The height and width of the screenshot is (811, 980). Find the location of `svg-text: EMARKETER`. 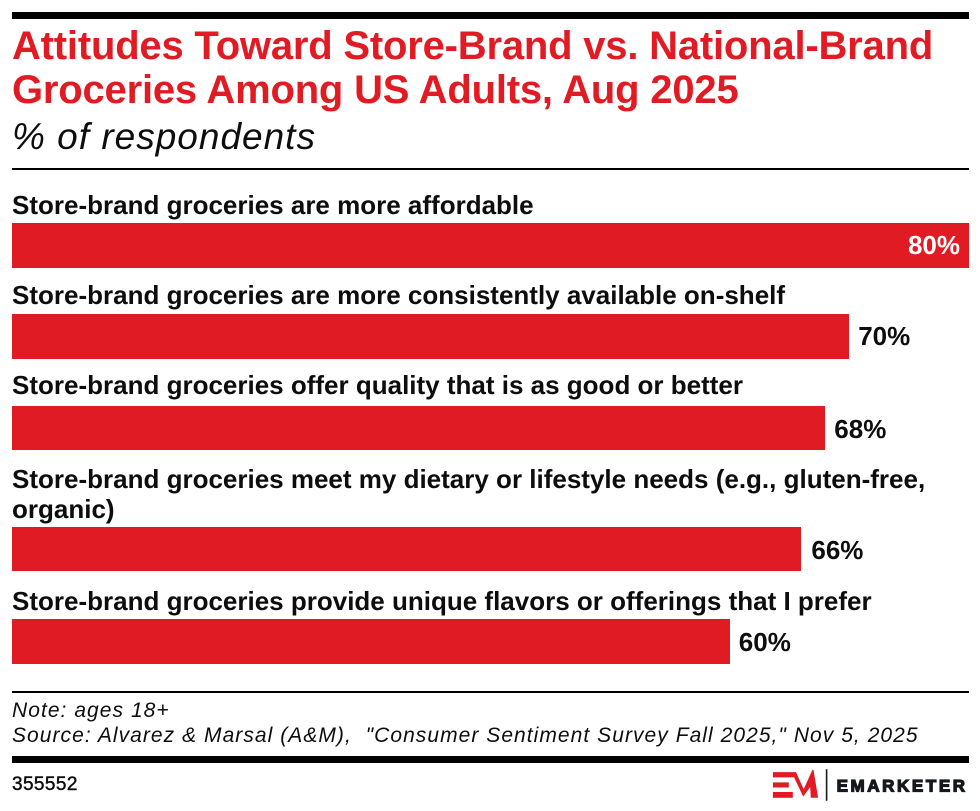

svg-text: EMARKETER is located at coordinates (902, 785).